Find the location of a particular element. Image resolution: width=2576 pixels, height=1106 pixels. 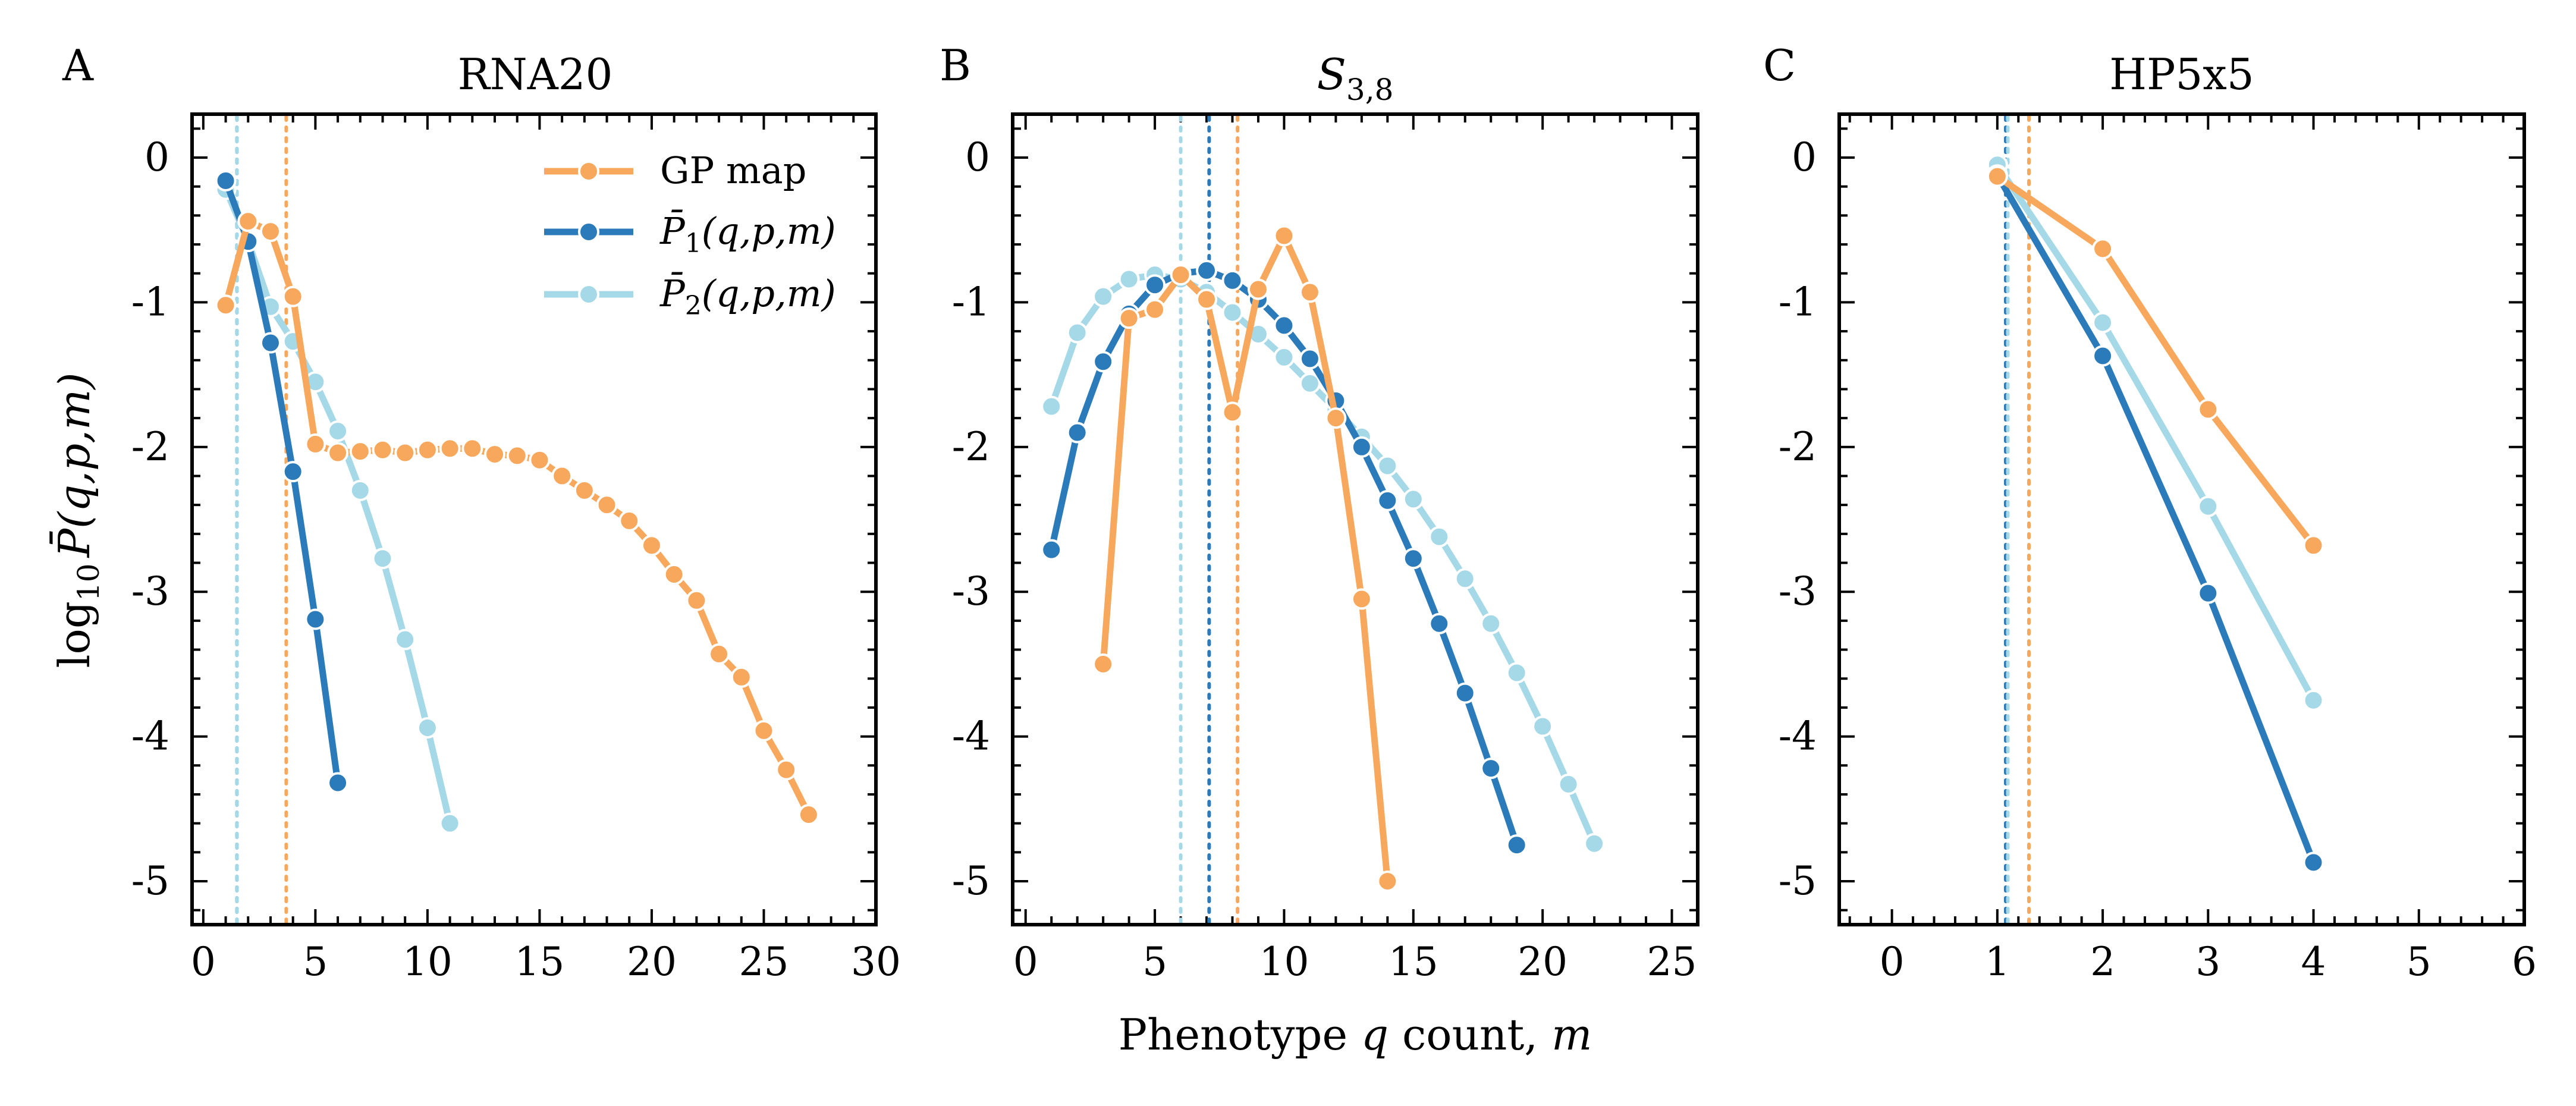

x-tick-label: 10 is located at coordinates (1284, 962).